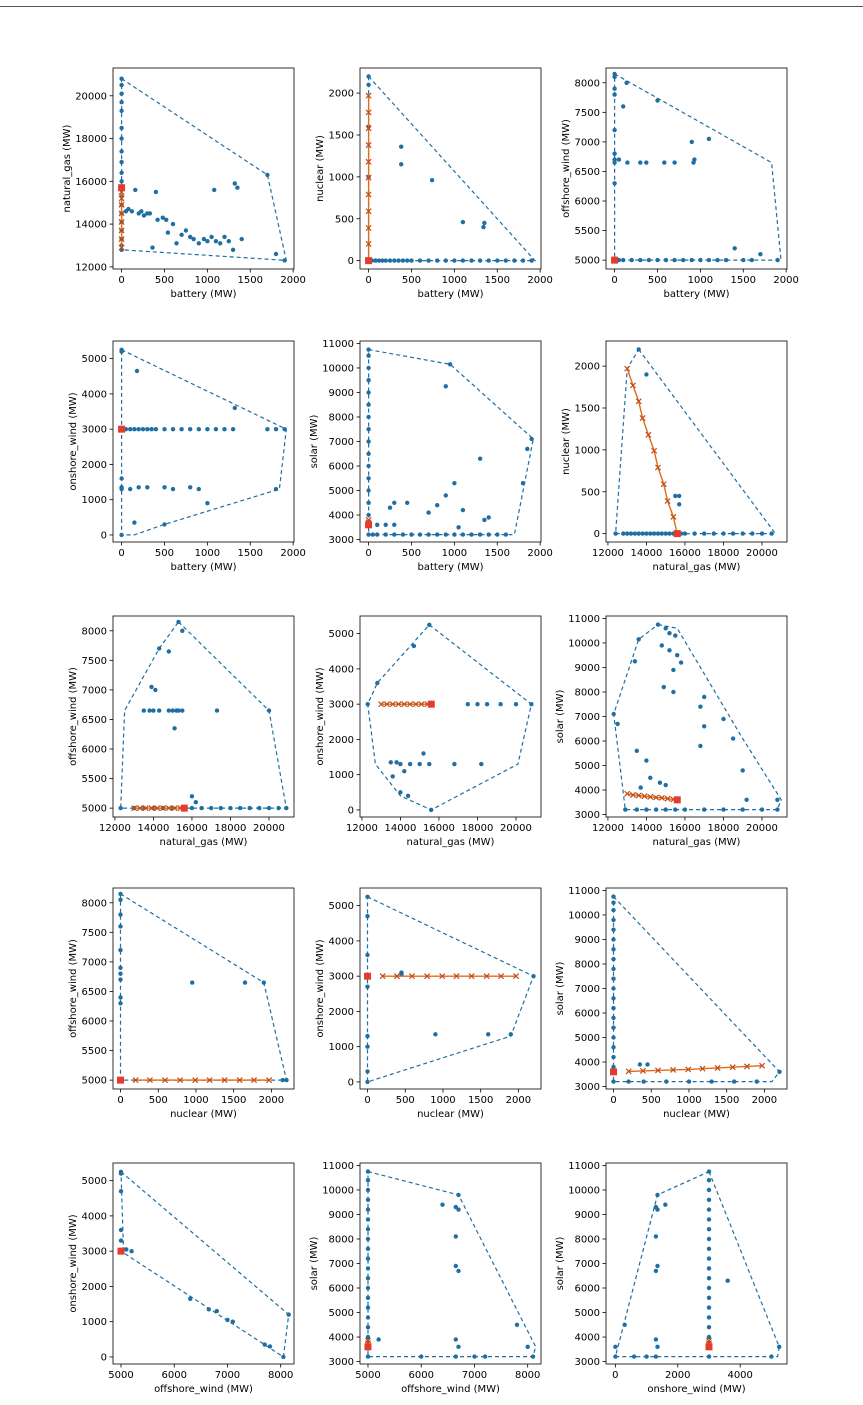 This screenshot has height=1405, width=863. I want to click on x-axis-label: battery (MW), so click(451, 294).